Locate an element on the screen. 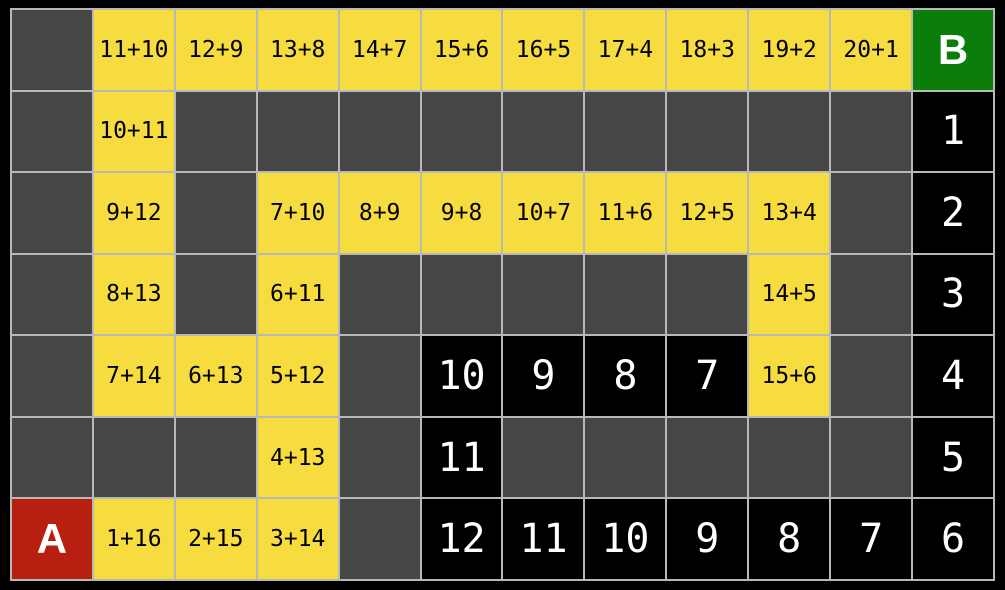  empty-cell-r5-c4 is located at coordinates (379, 457).